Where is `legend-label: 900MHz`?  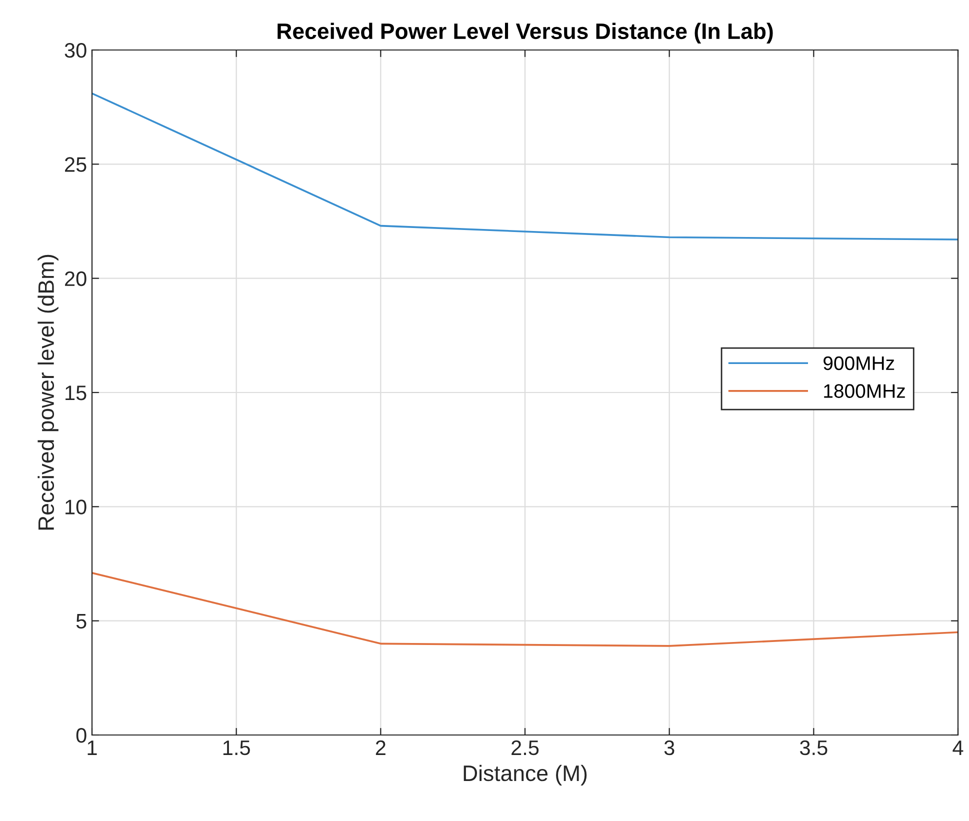 legend-label: 900MHz is located at coordinates (859, 363).